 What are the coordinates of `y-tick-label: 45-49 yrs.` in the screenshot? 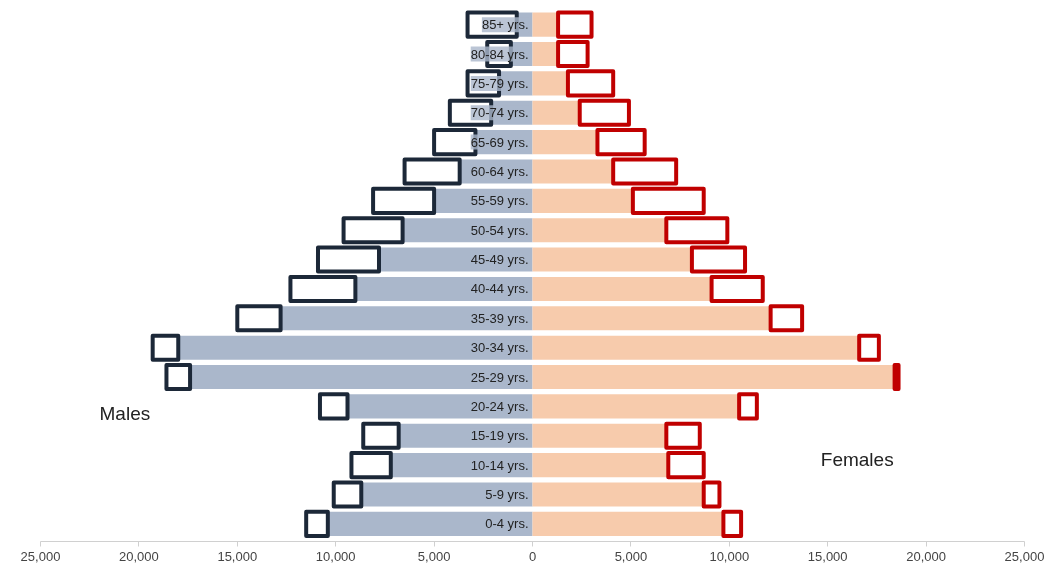 It's located at (499, 260).